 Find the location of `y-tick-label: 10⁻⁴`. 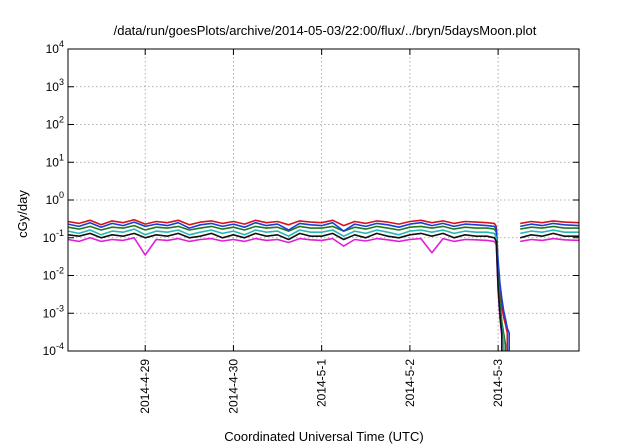

y-tick-label: 10⁻⁴ is located at coordinates (53, 349).